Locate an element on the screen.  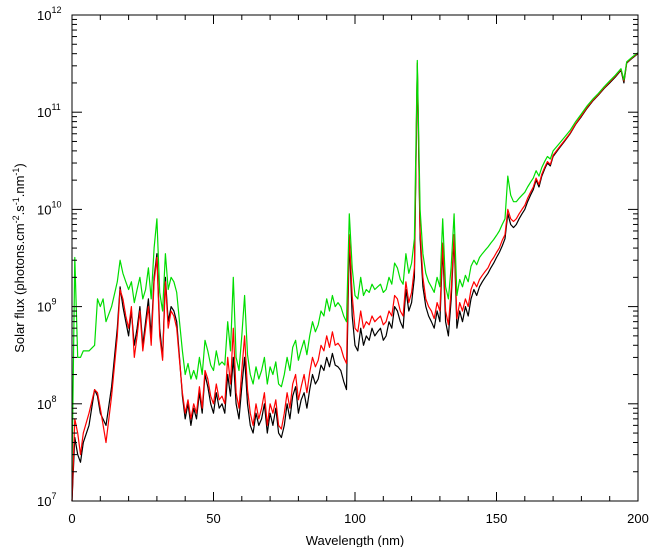
x-tick-label: 100 is located at coordinates (355, 518).